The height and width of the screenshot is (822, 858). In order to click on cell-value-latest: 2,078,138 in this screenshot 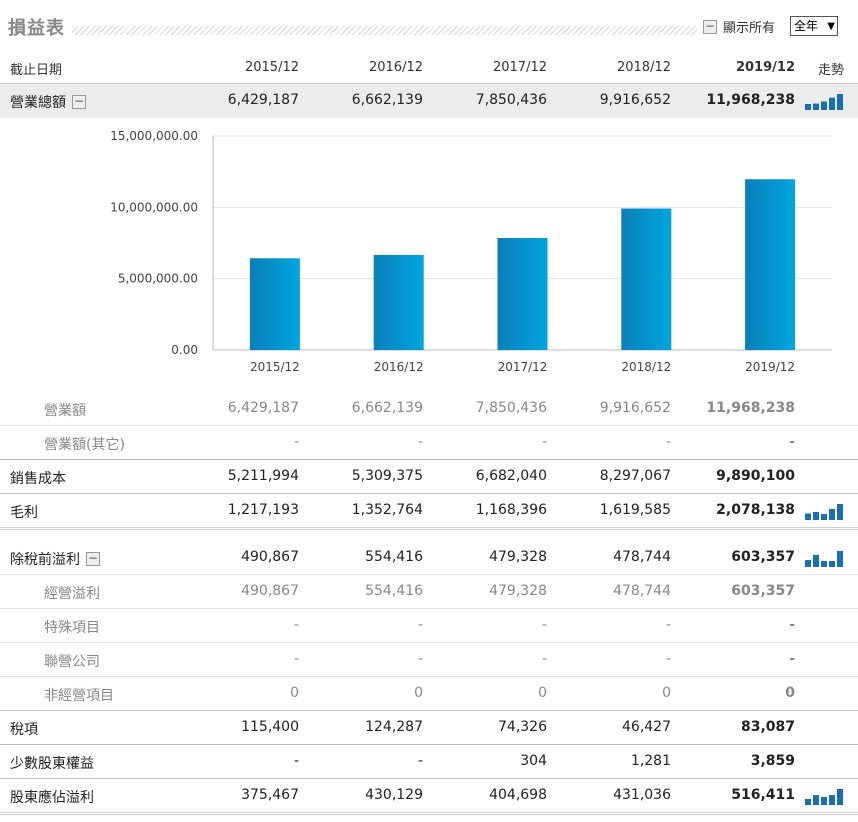, I will do `click(755, 510)`.